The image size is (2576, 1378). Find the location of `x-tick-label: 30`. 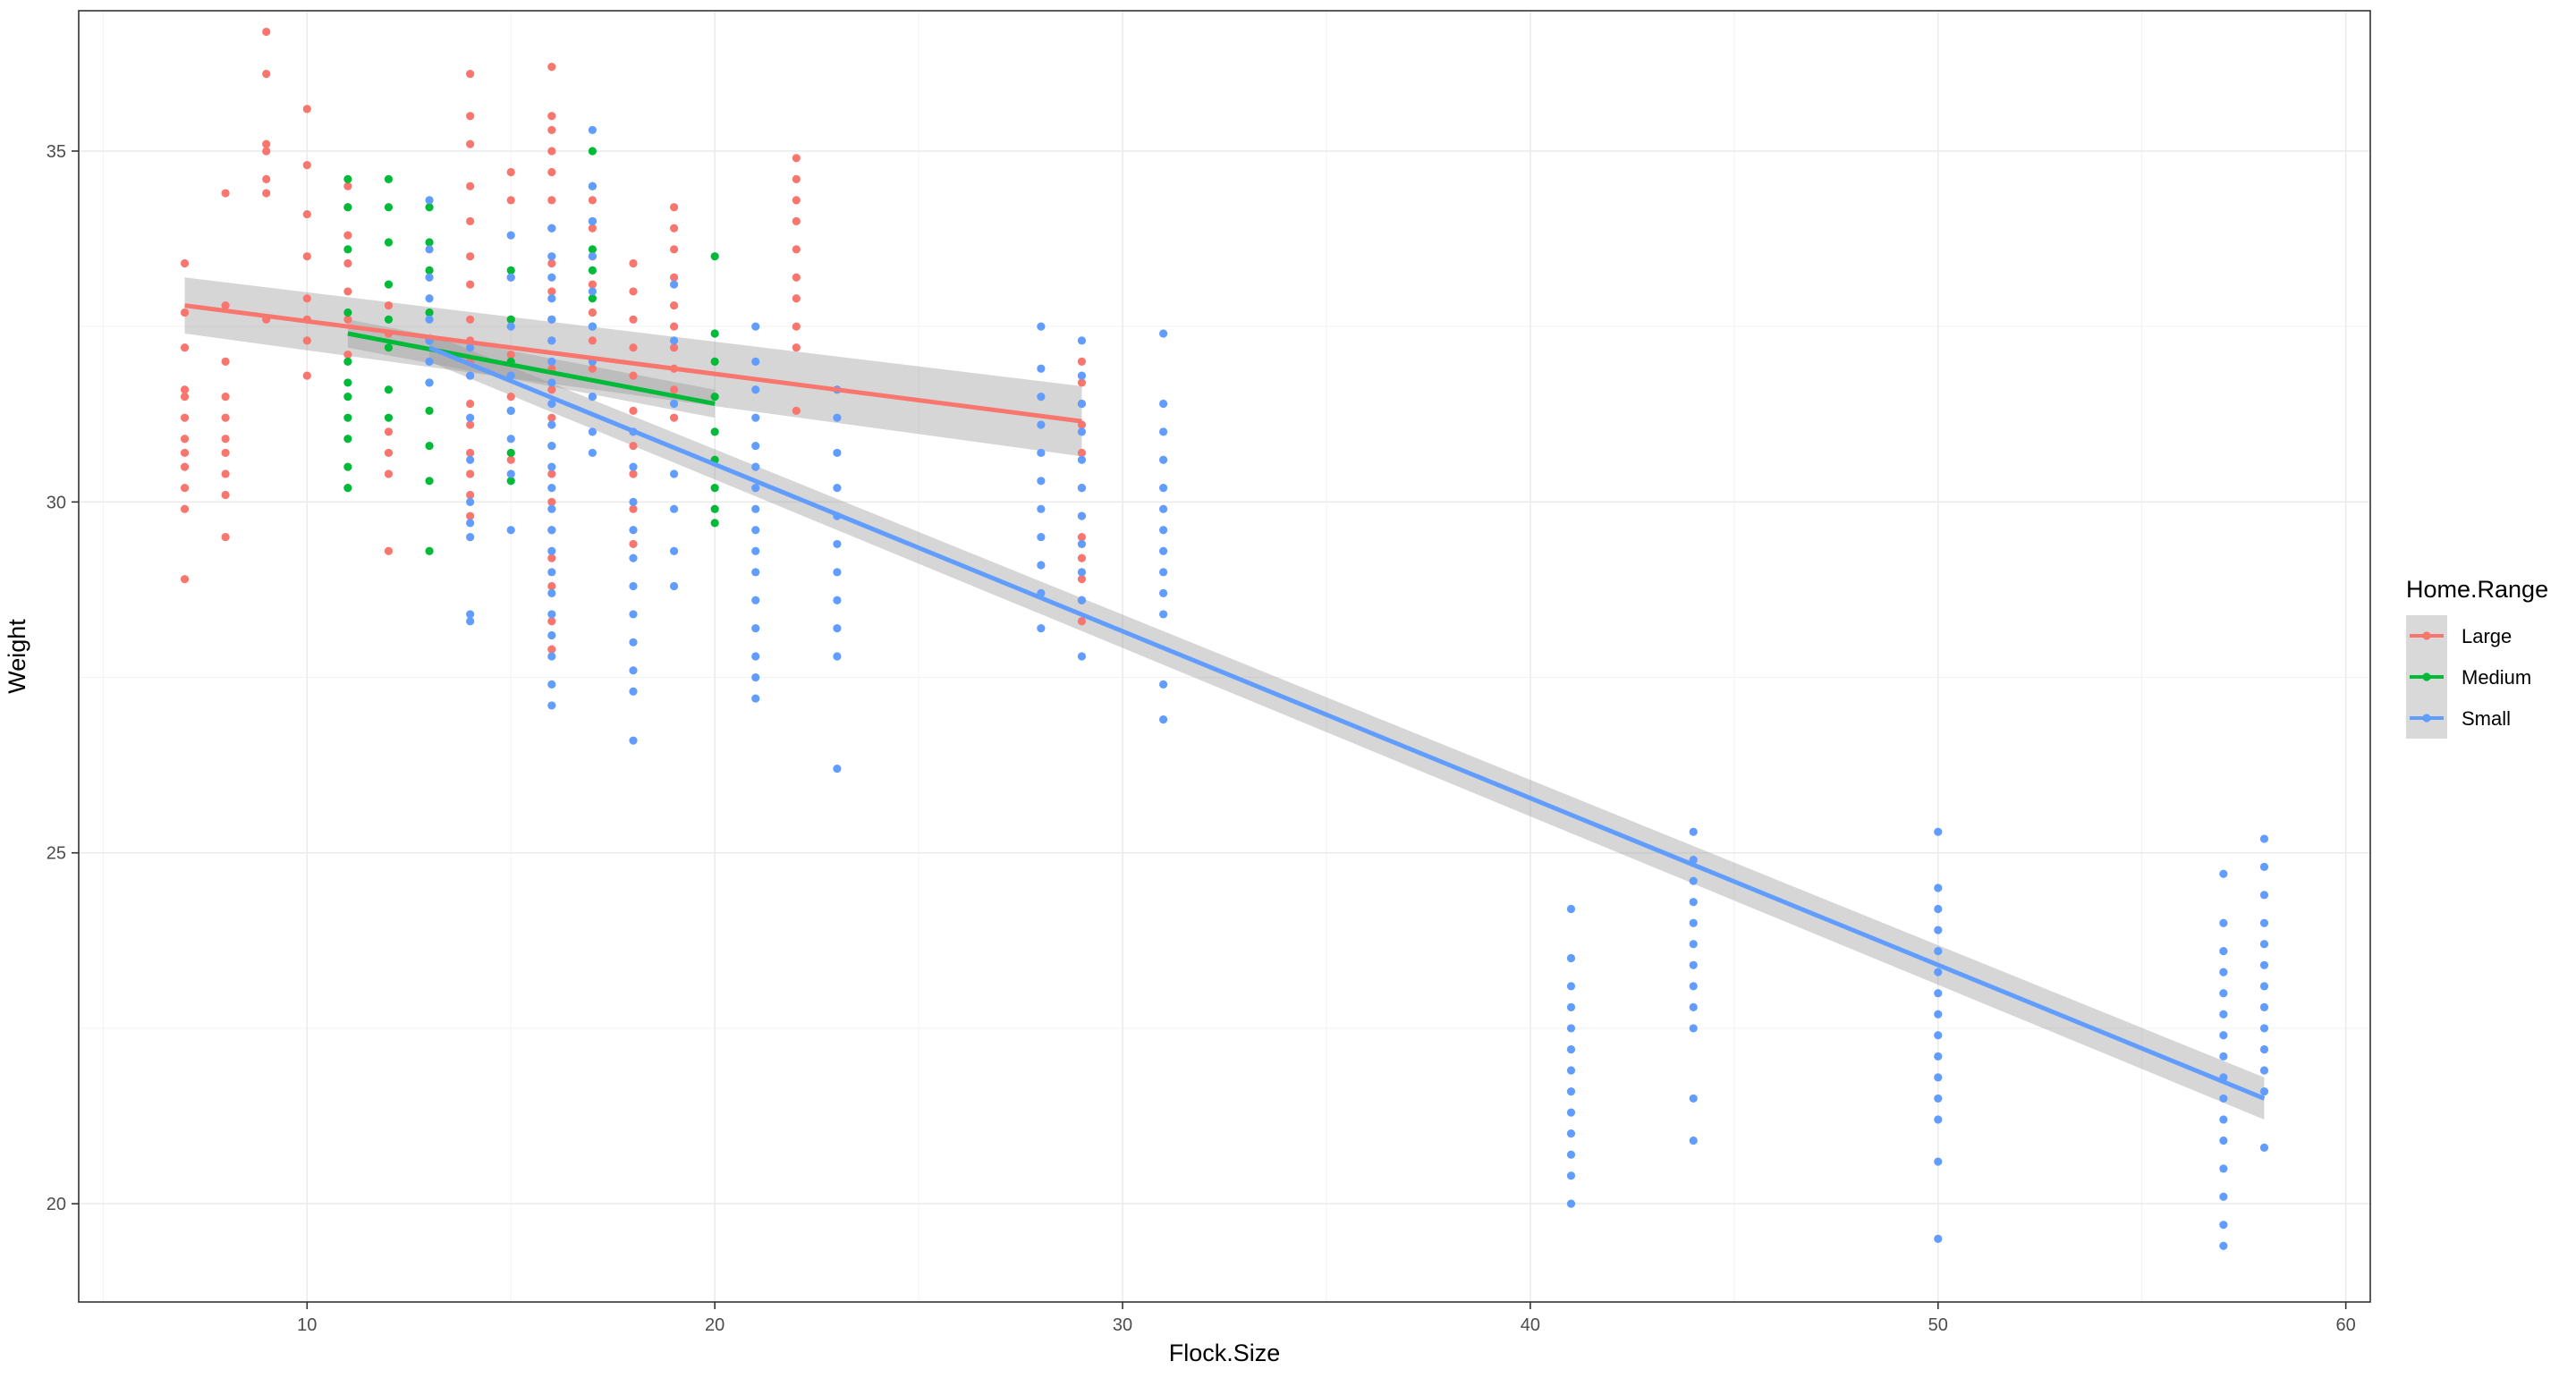

x-tick-label: 30 is located at coordinates (1122, 1325).